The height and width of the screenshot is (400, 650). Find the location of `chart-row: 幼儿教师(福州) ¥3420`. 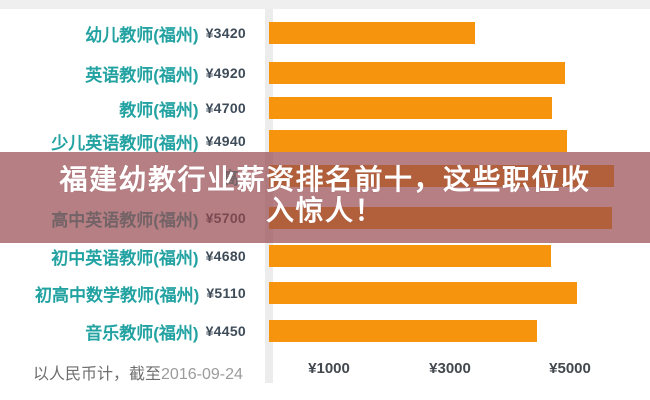

chart-row: 幼儿教师(福州) ¥3420 is located at coordinates (325, 33).